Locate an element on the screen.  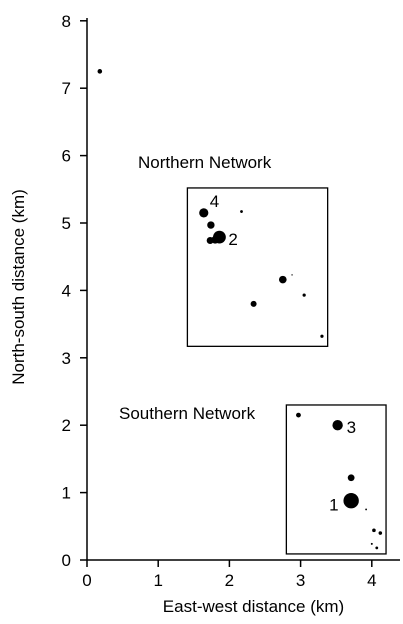
y-tick-label: 8 is located at coordinates (66, 21).